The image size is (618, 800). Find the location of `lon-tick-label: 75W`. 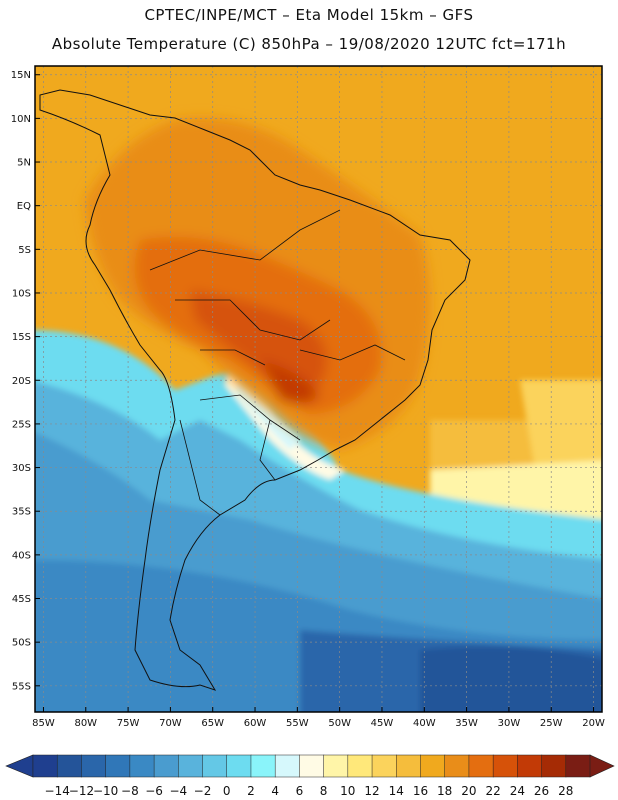

lon-tick-label: 75W is located at coordinates (128, 723).